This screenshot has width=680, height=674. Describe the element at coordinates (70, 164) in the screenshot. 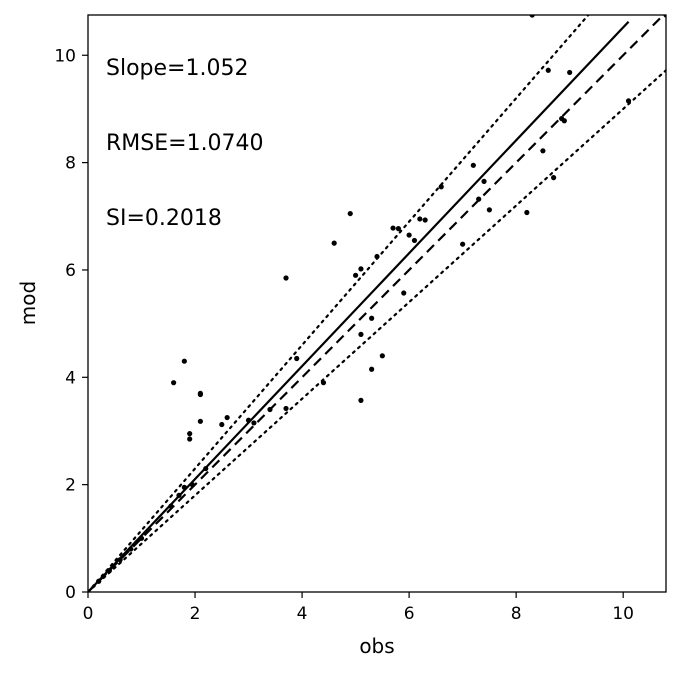

I see `y-tick-label: 8` at that location.